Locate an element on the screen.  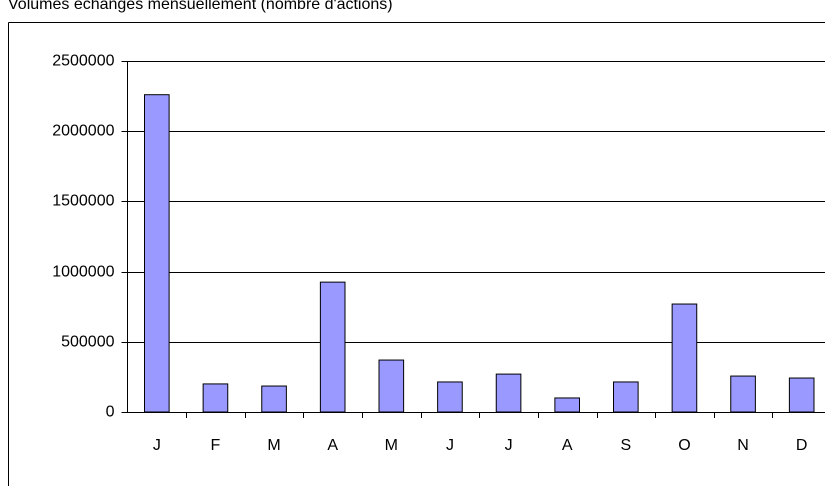
x-tick-label: S is located at coordinates (625, 445).